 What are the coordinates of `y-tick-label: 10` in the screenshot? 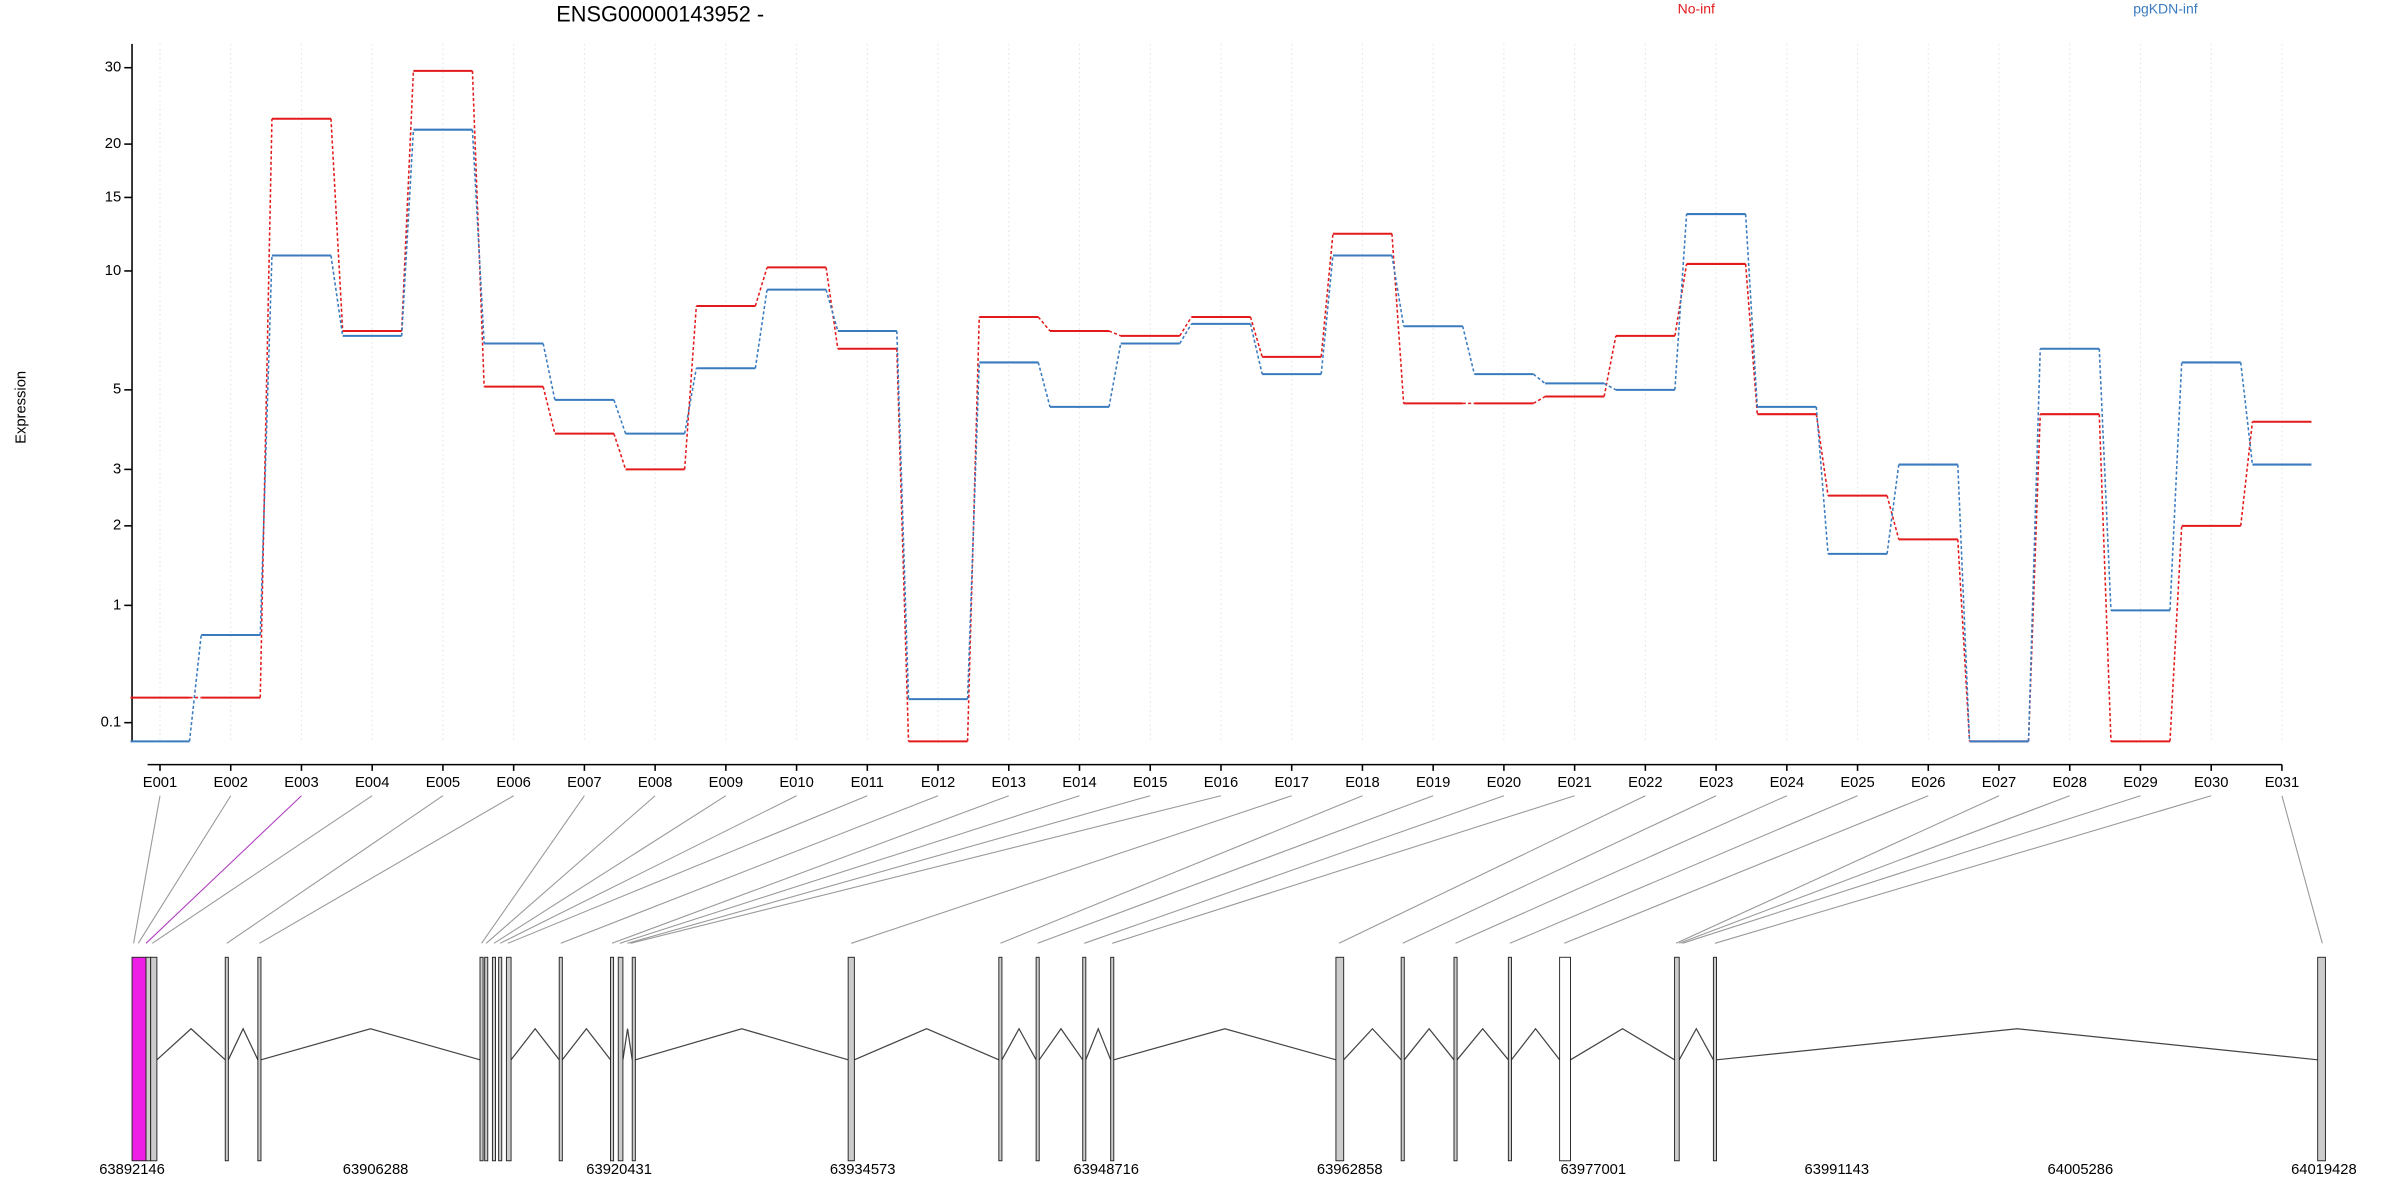 It's located at (113, 271).